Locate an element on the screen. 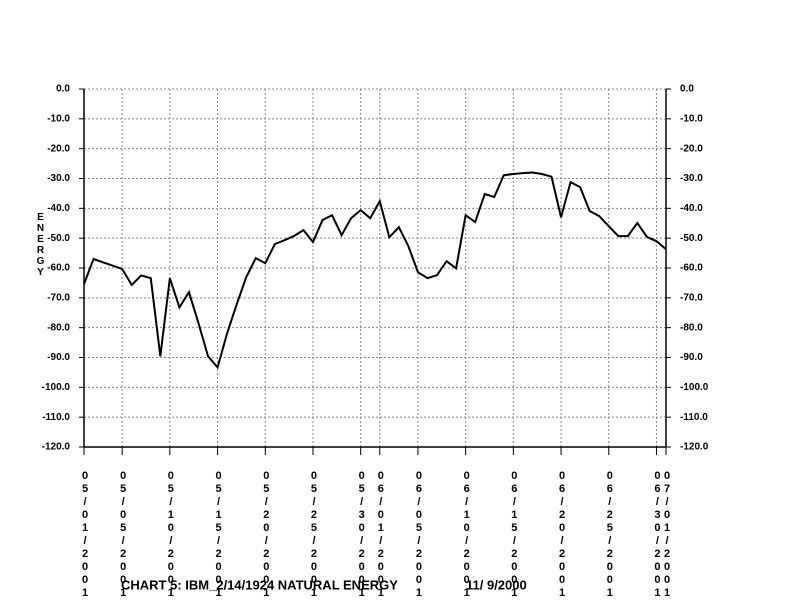 The width and height of the screenshot is (800, 616). y2-tick-label: -20.0 is located at coordinates (691, 148).